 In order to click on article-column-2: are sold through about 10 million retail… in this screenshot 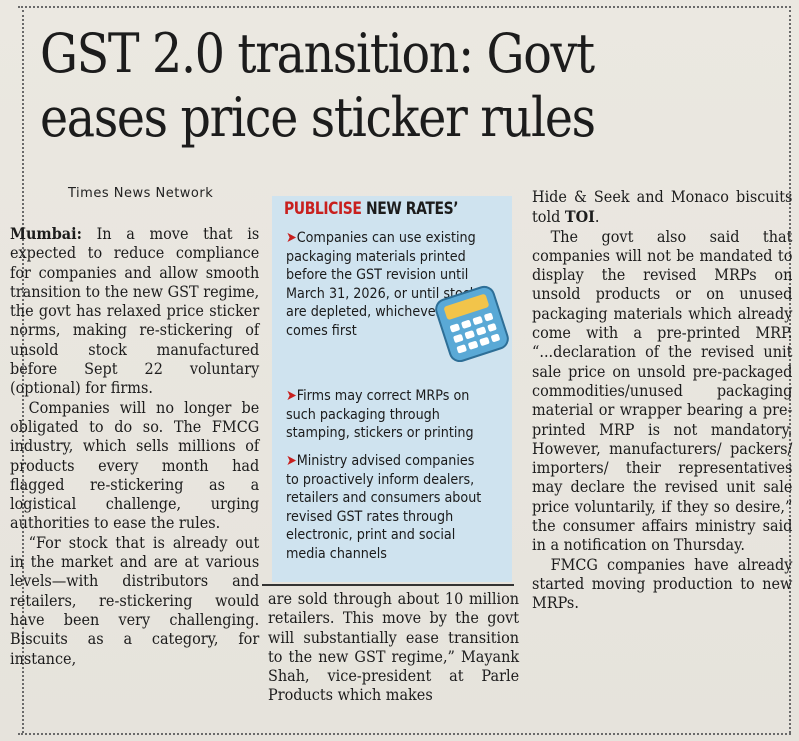, I will do `click(393, 648)`.